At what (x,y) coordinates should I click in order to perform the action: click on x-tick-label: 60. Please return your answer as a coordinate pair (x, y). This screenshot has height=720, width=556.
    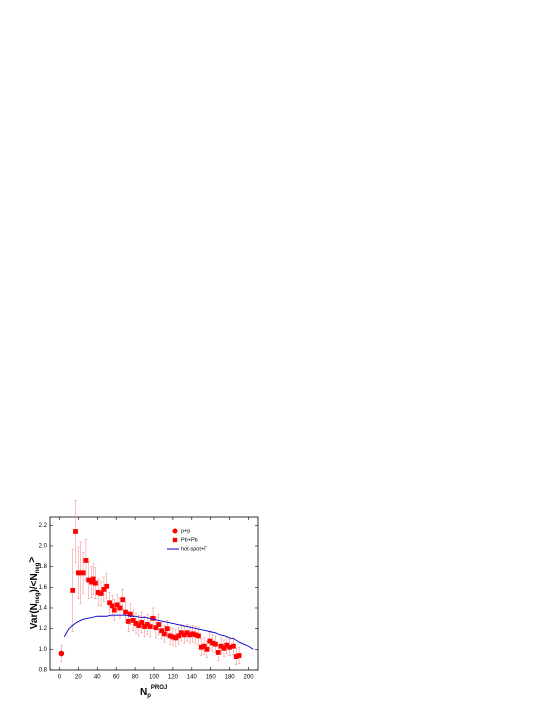
    Looking at the image, I should click on (116, 678).